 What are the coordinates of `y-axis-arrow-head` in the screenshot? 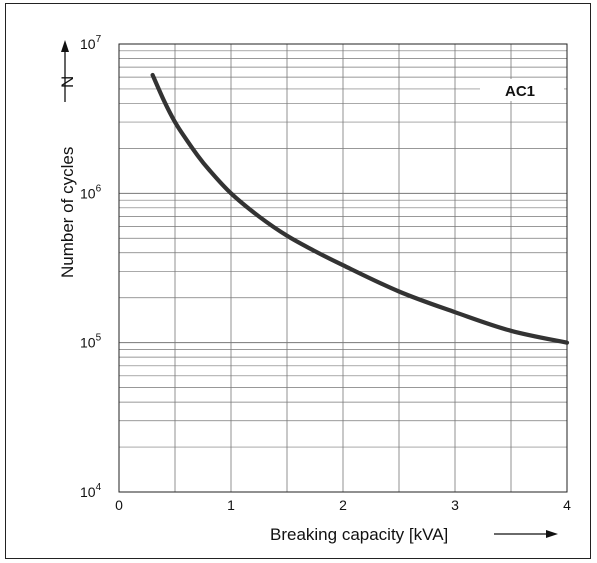 It's located at (65, 46).